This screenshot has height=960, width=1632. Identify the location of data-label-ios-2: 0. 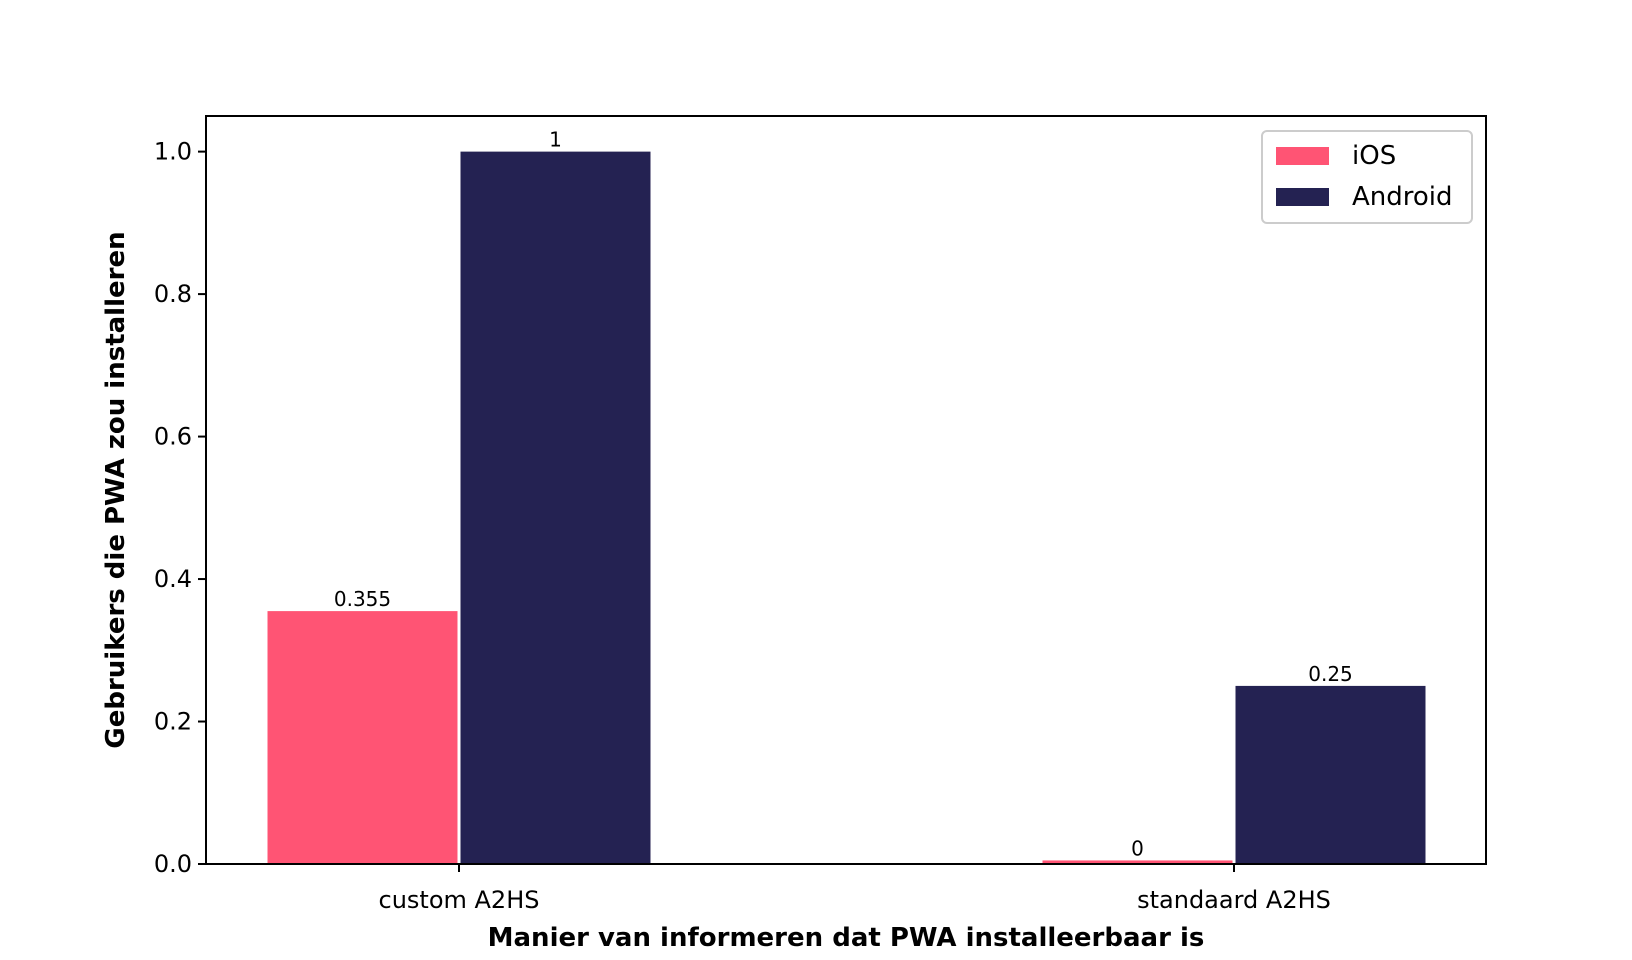
(1137, 848).